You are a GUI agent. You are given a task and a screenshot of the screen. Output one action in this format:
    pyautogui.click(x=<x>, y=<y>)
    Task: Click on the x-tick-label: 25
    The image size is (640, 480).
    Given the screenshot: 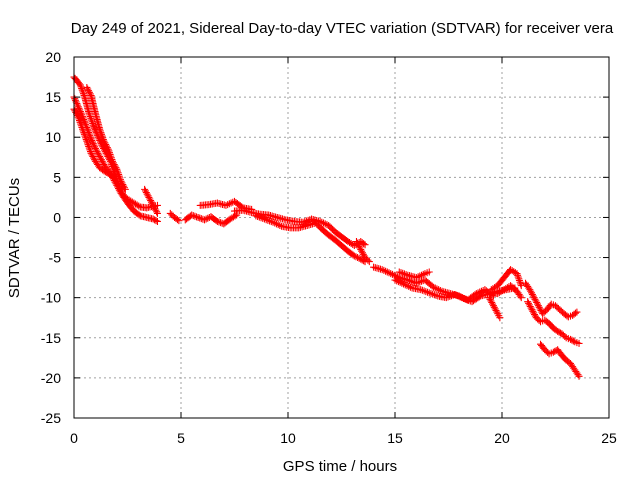 What is the action you would take?
    pyautogui.click(x=609, y=438)
    